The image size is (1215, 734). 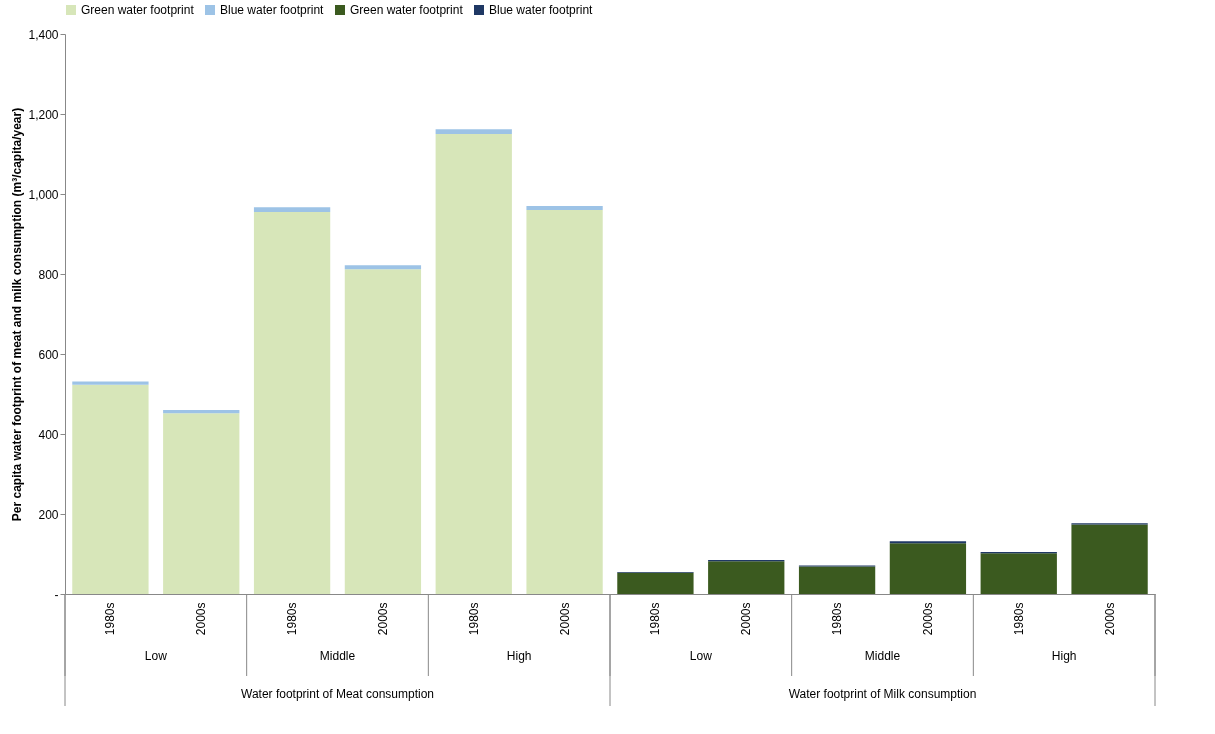 What do you see at coordinates (56, 594) in the screenshot?
I see `y-tick-label: -` at bounding box center [56, 594].